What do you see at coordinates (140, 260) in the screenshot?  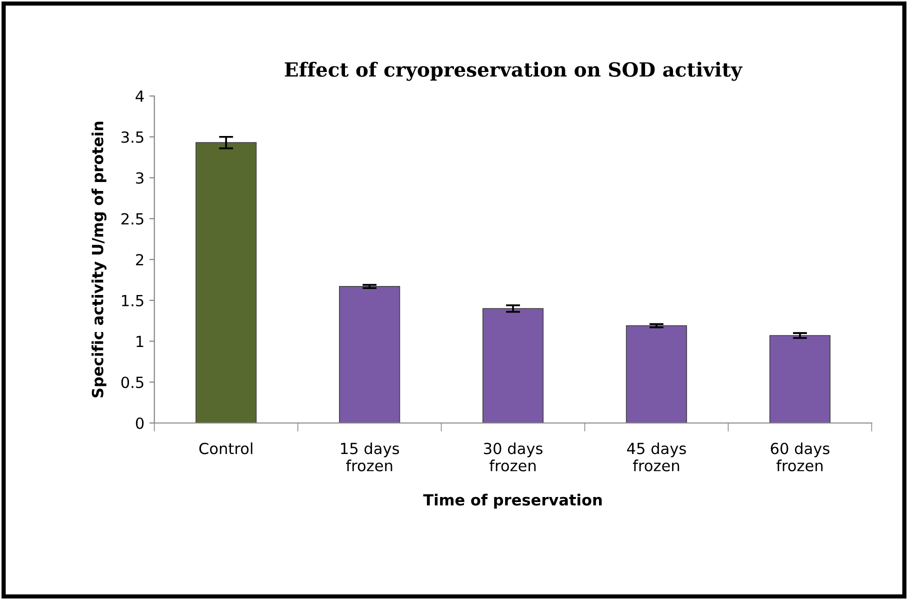 I see `y-tick-label: 2` at bounding box center [140, 260].